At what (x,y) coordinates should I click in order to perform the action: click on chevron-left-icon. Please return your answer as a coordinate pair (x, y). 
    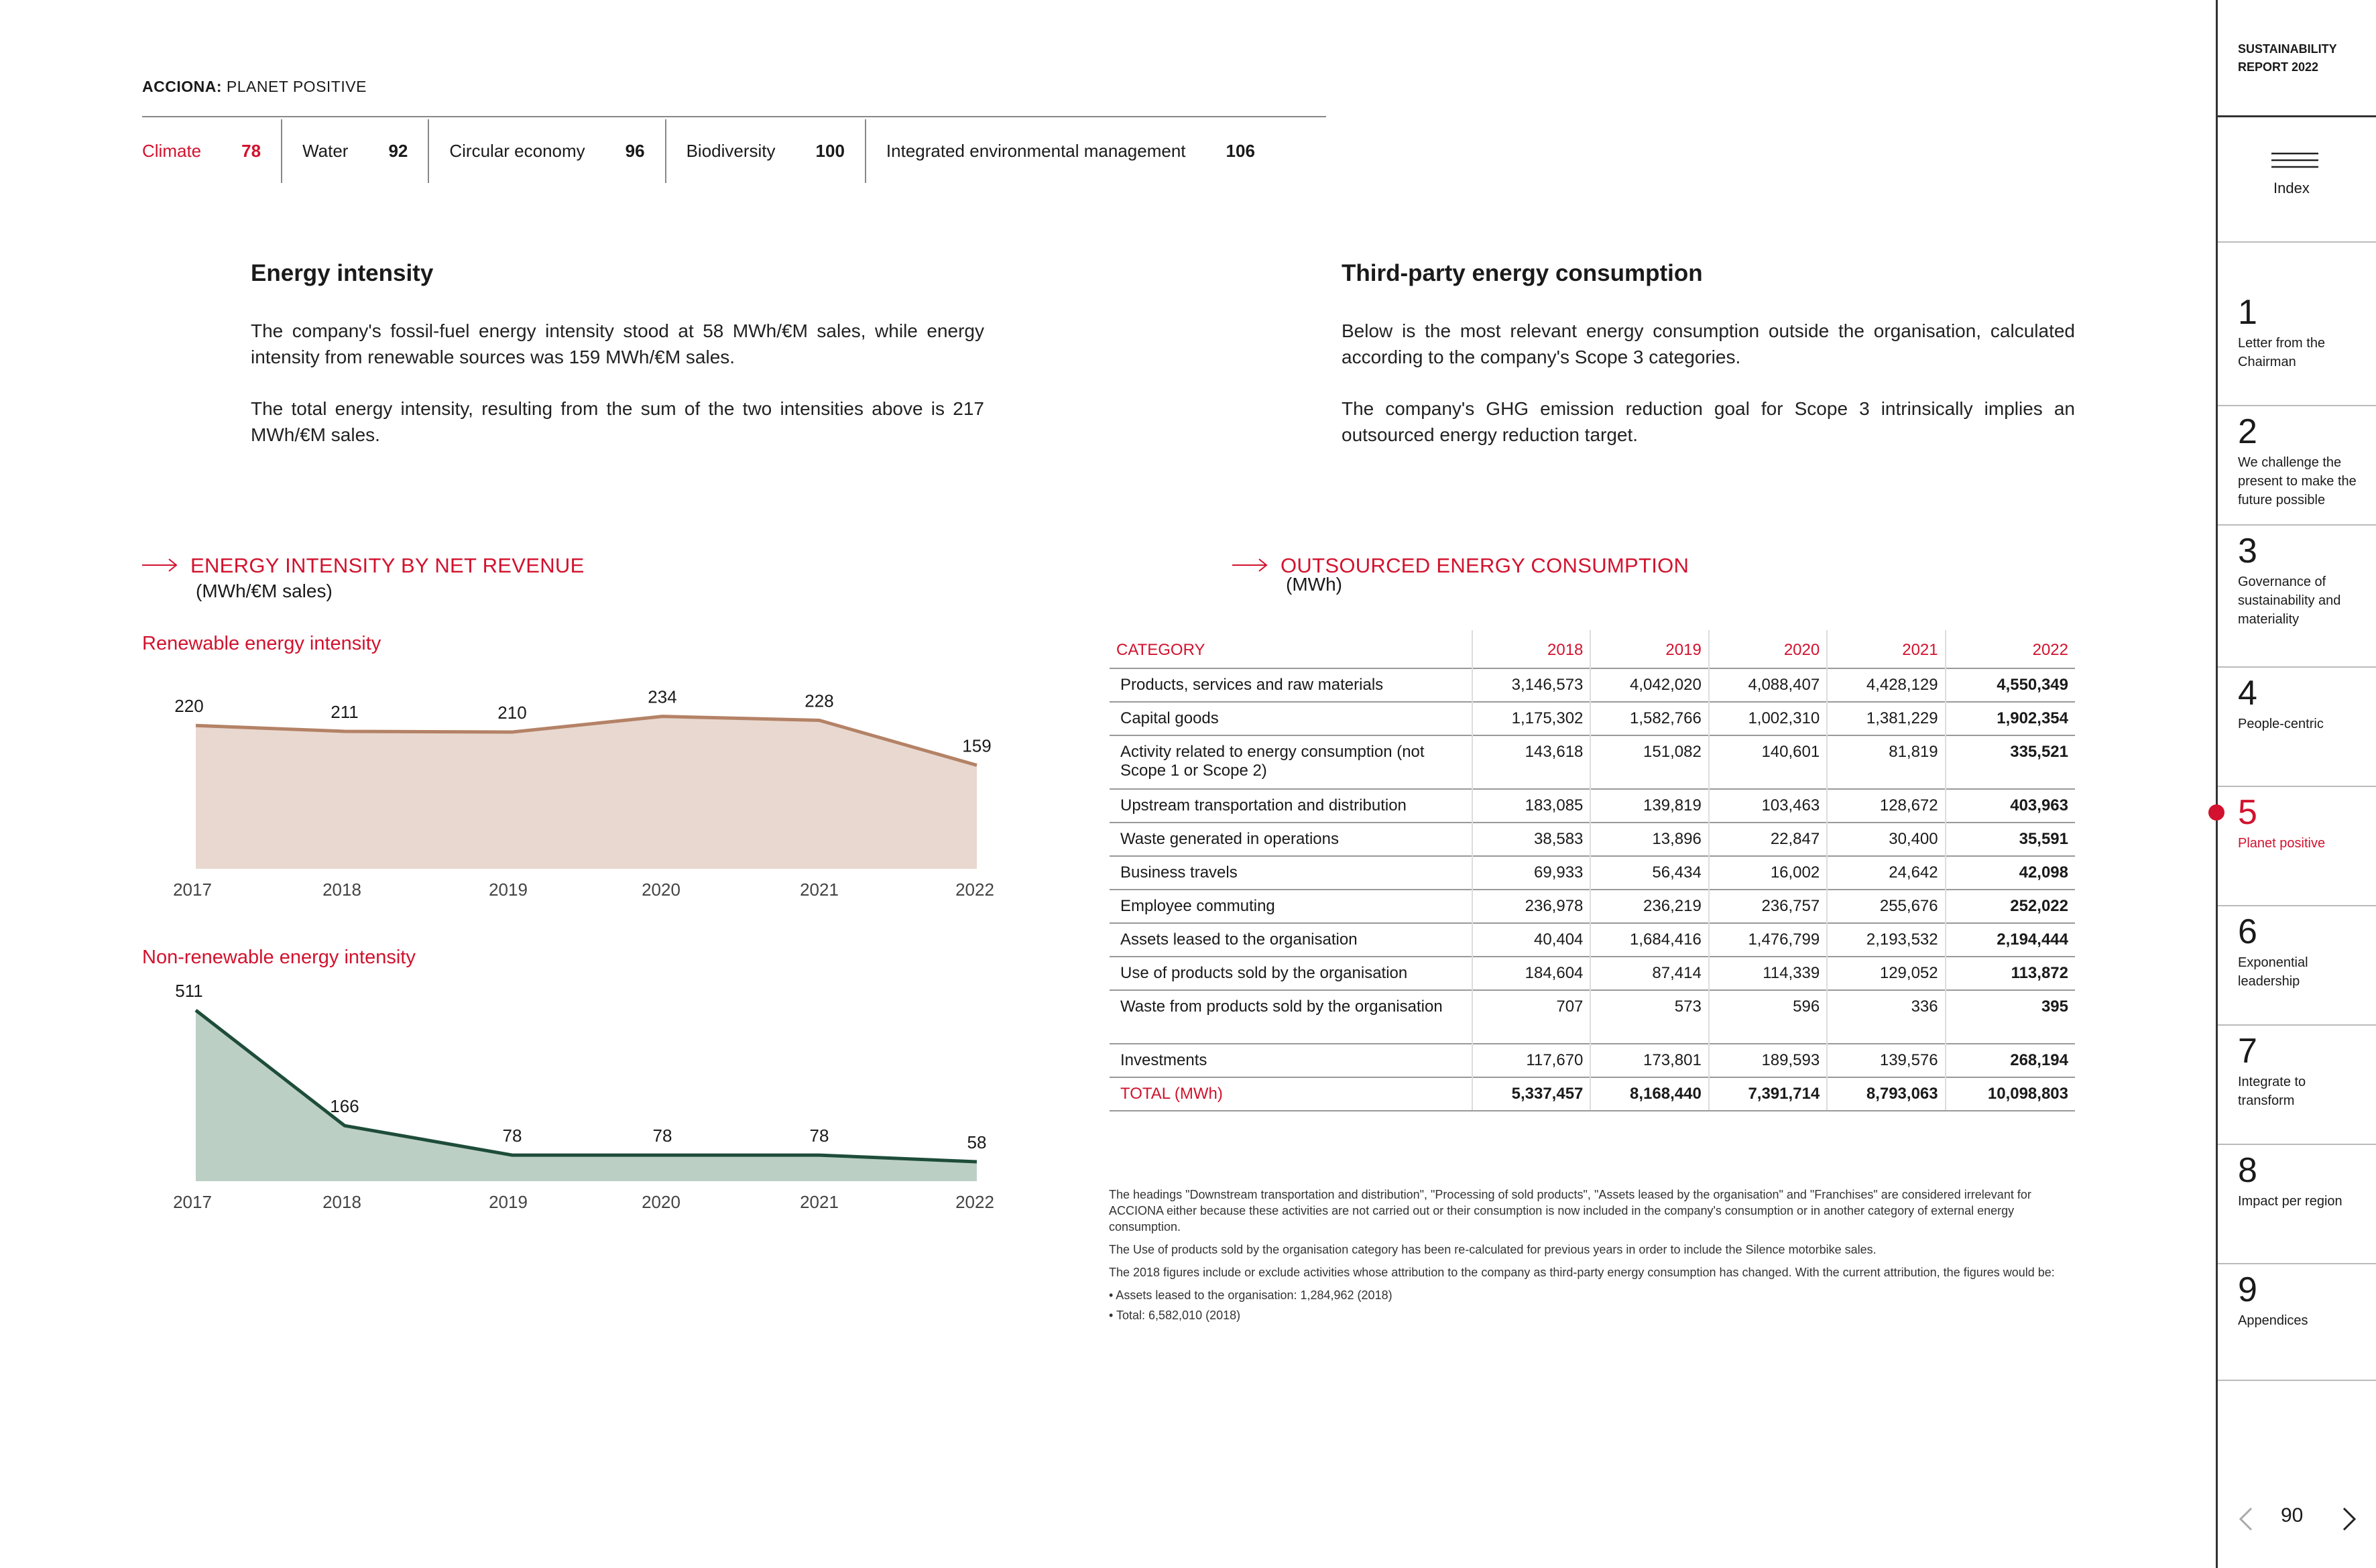
    Looking at the image, I should click on (2246, 1519).